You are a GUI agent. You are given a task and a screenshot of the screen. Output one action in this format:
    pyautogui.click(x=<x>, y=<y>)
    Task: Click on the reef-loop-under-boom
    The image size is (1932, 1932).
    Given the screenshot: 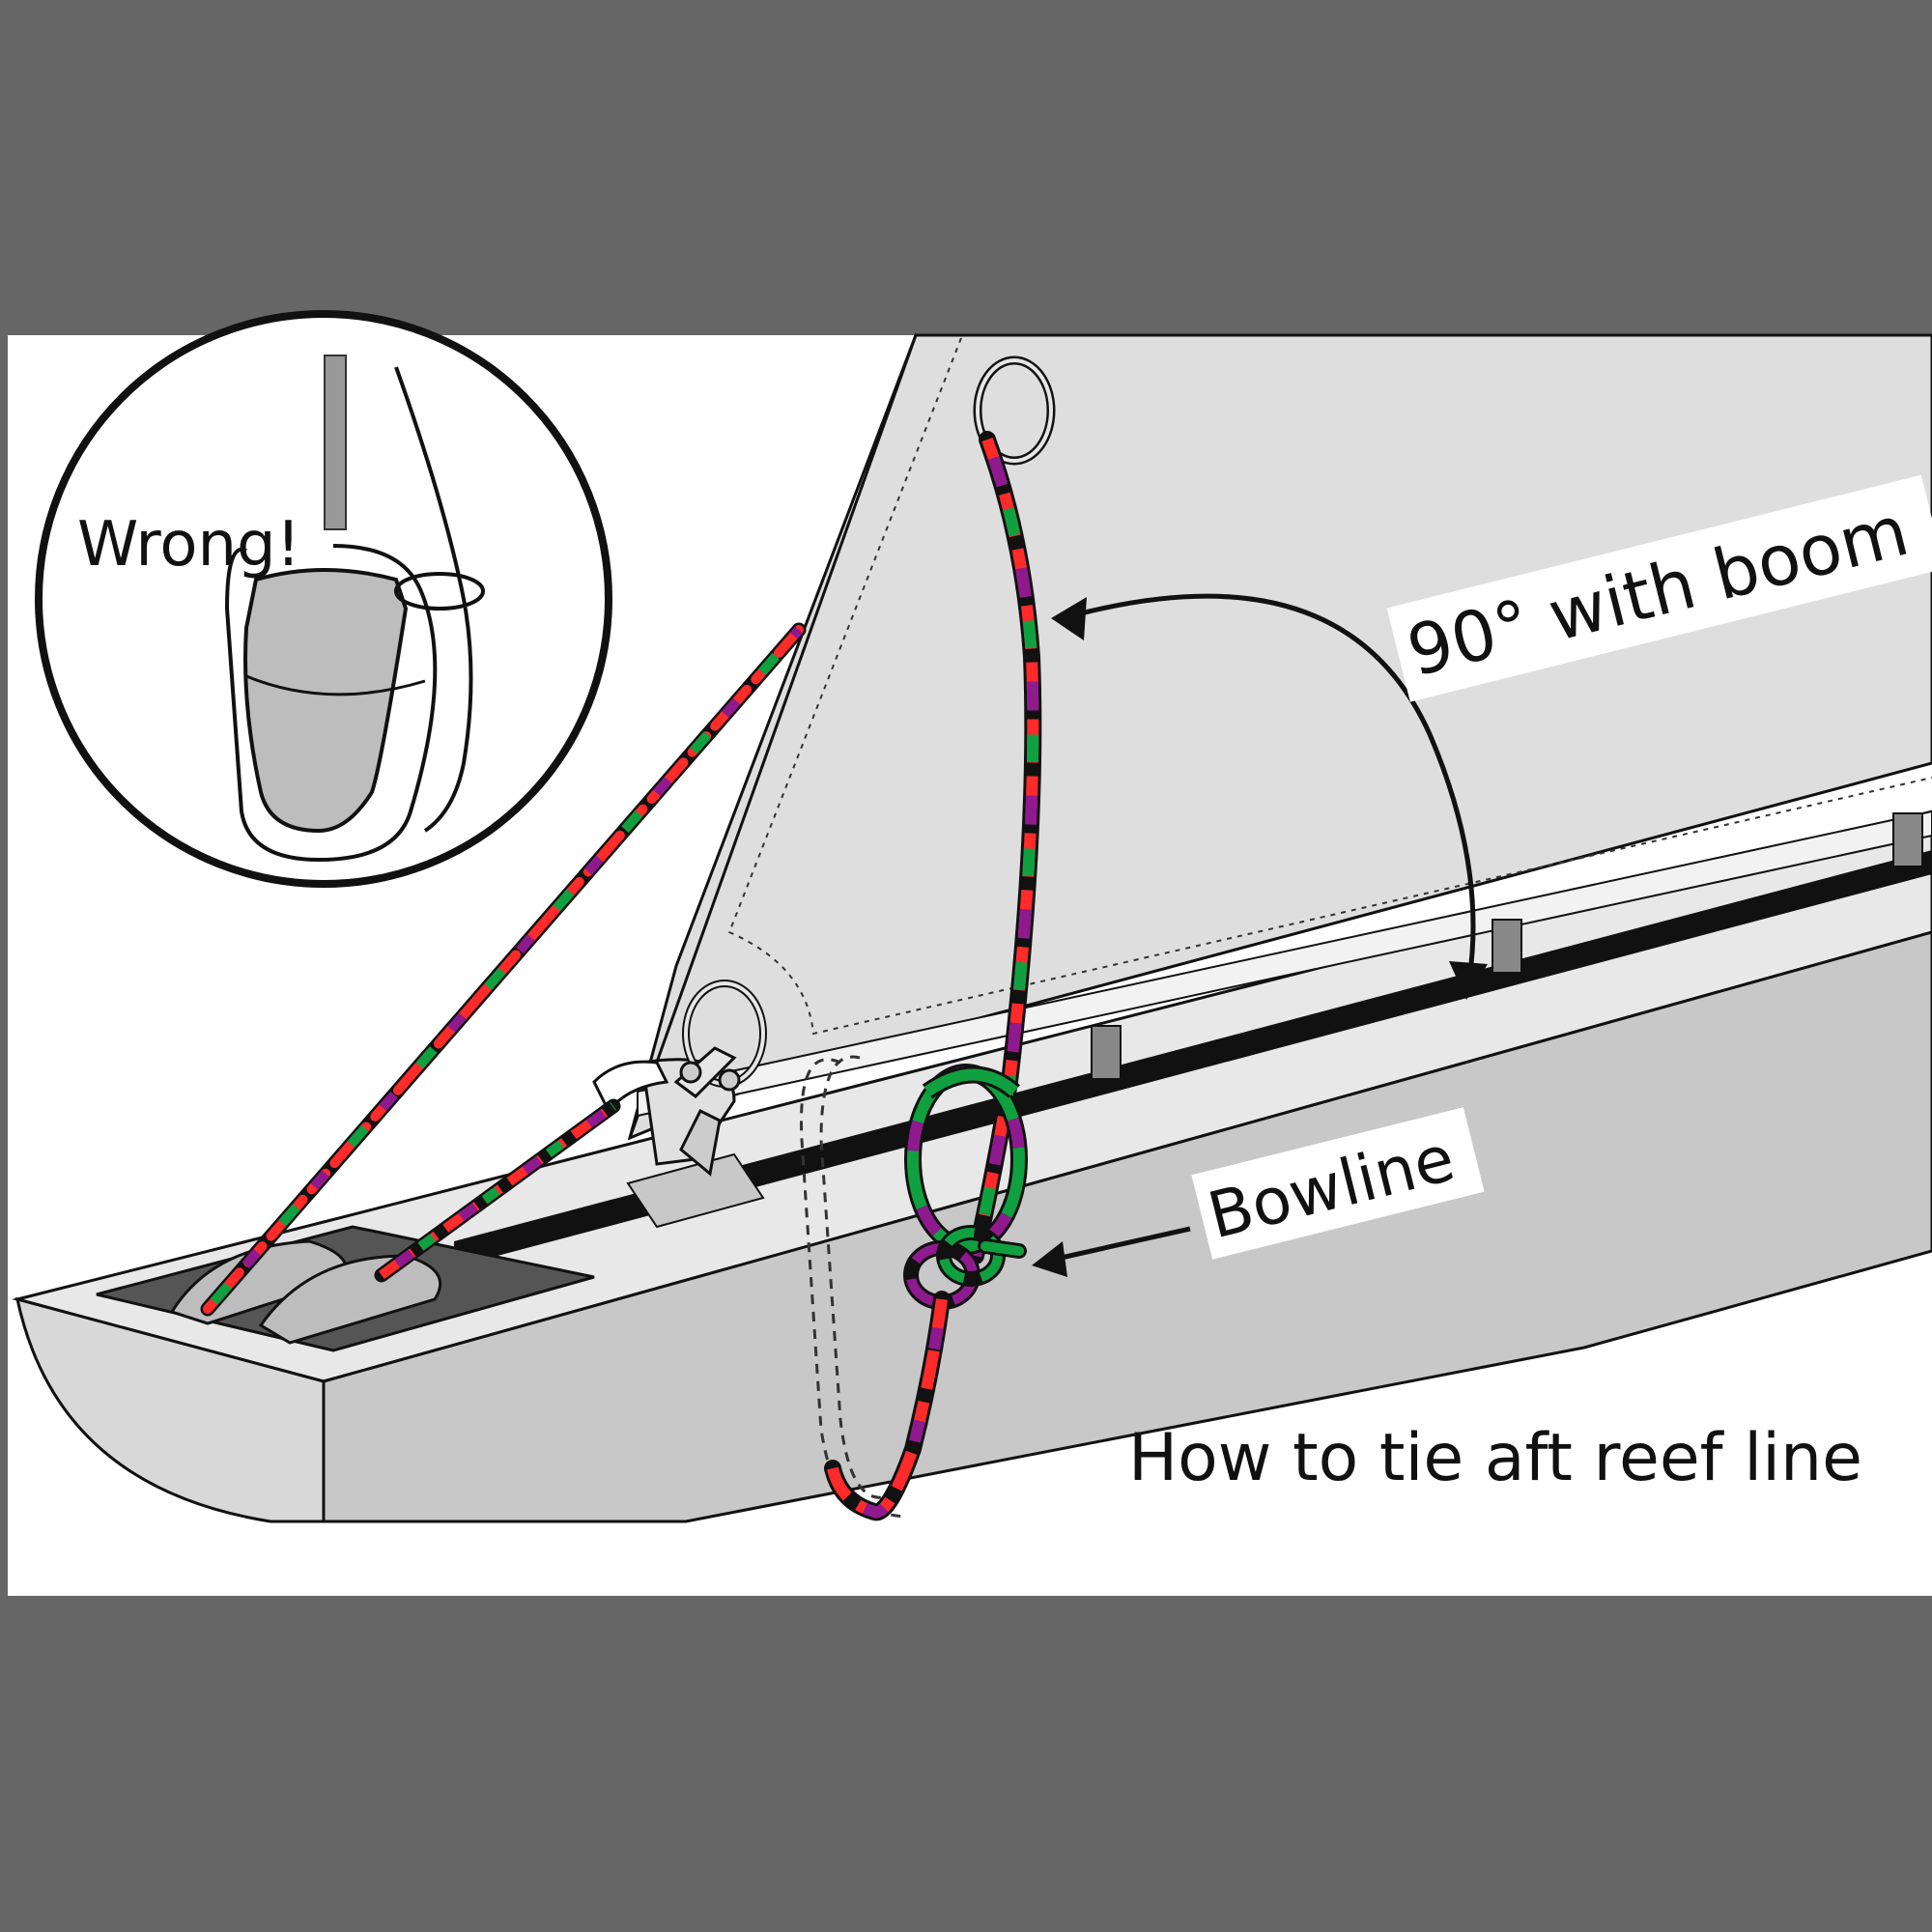 What is the action you would take?
    pyautogui.click(x=852, y=1288)
    